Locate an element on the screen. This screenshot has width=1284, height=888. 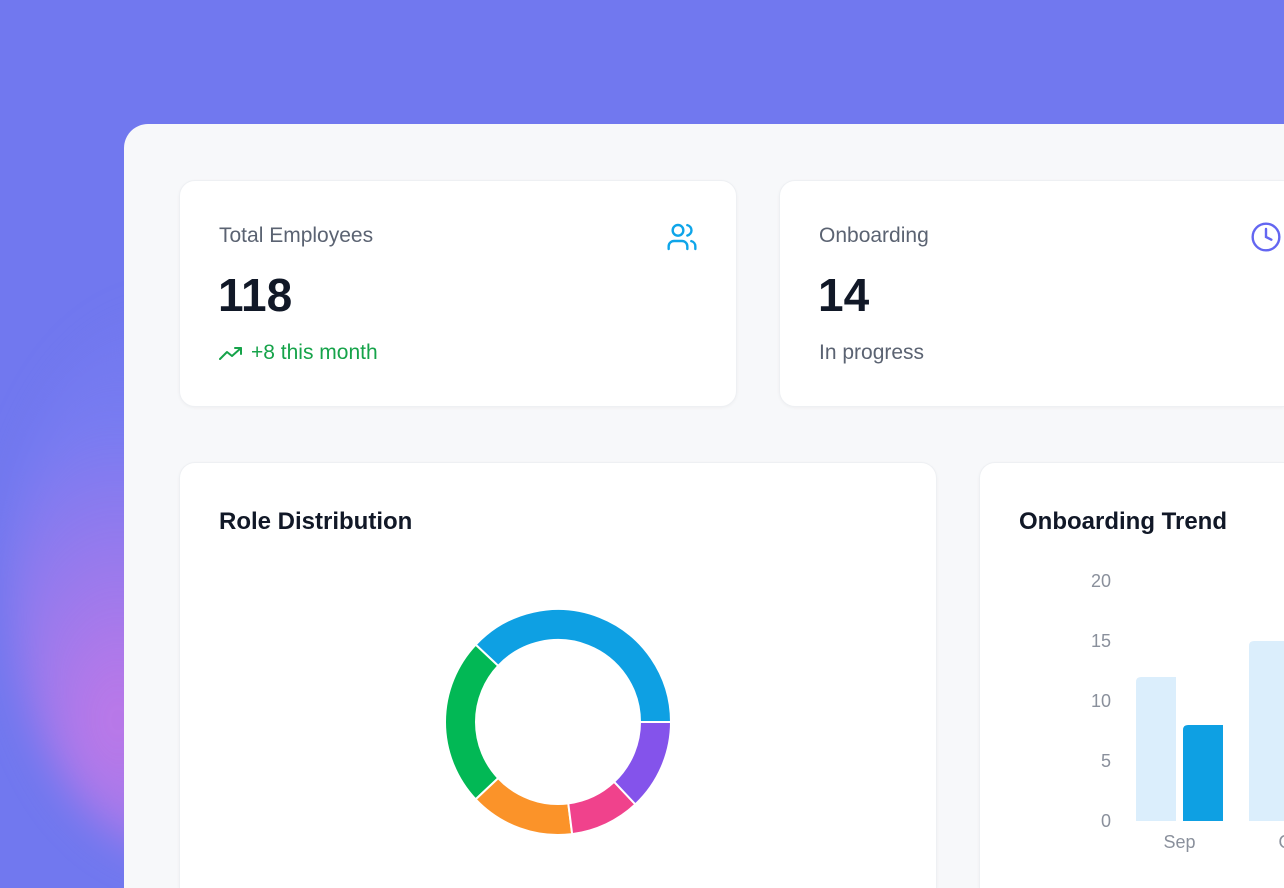
onboarding-bar-chart: 0 5 10 15 20 Sep Oct is located at coordinates (1187, 711).